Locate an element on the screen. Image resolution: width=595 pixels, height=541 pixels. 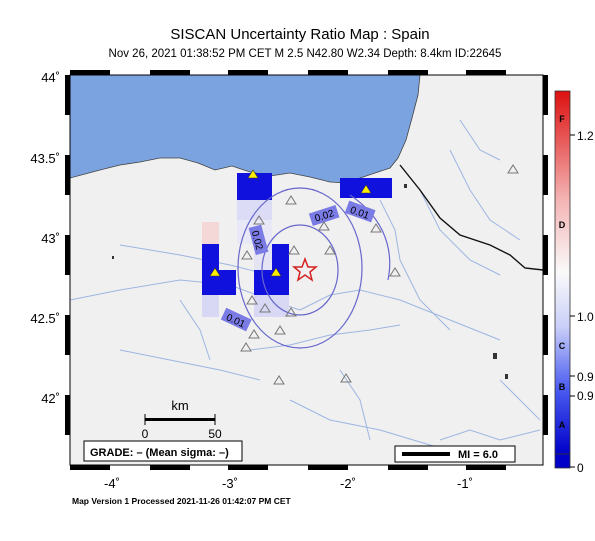
lat-label: 43.5˚ is located at coordinates (45, 158).